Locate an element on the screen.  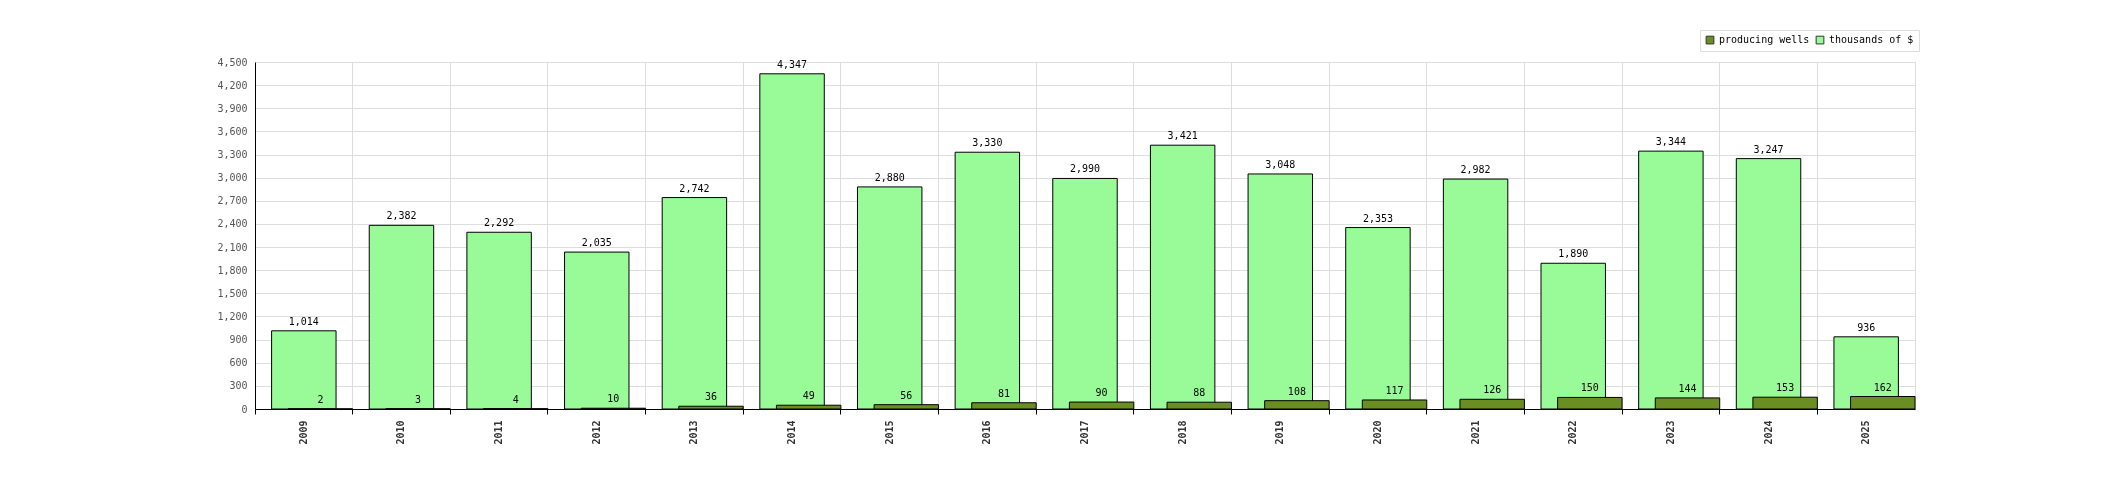
x-tick-label: 2022 is located at coordinates (1573, 432).